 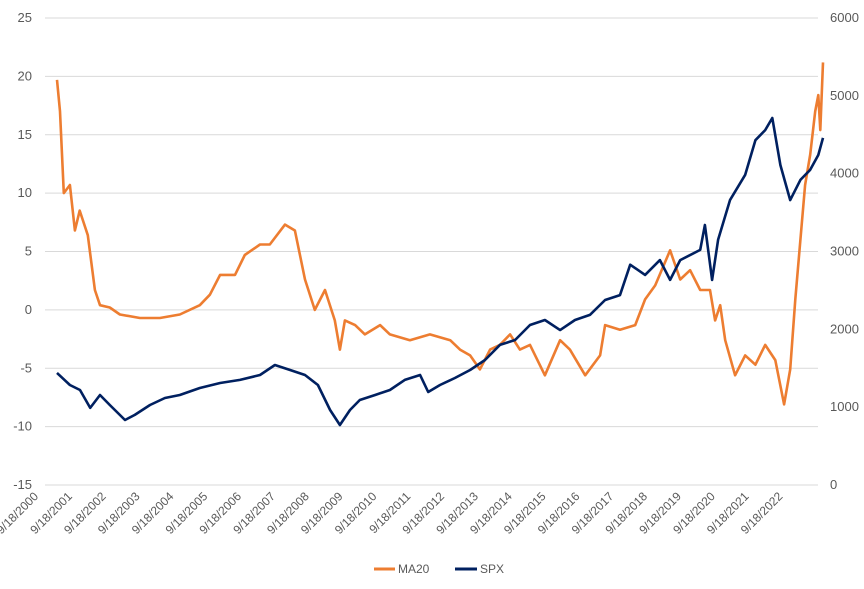 I want to click on right-tick-label: 4000, so click(x=844, y=173).